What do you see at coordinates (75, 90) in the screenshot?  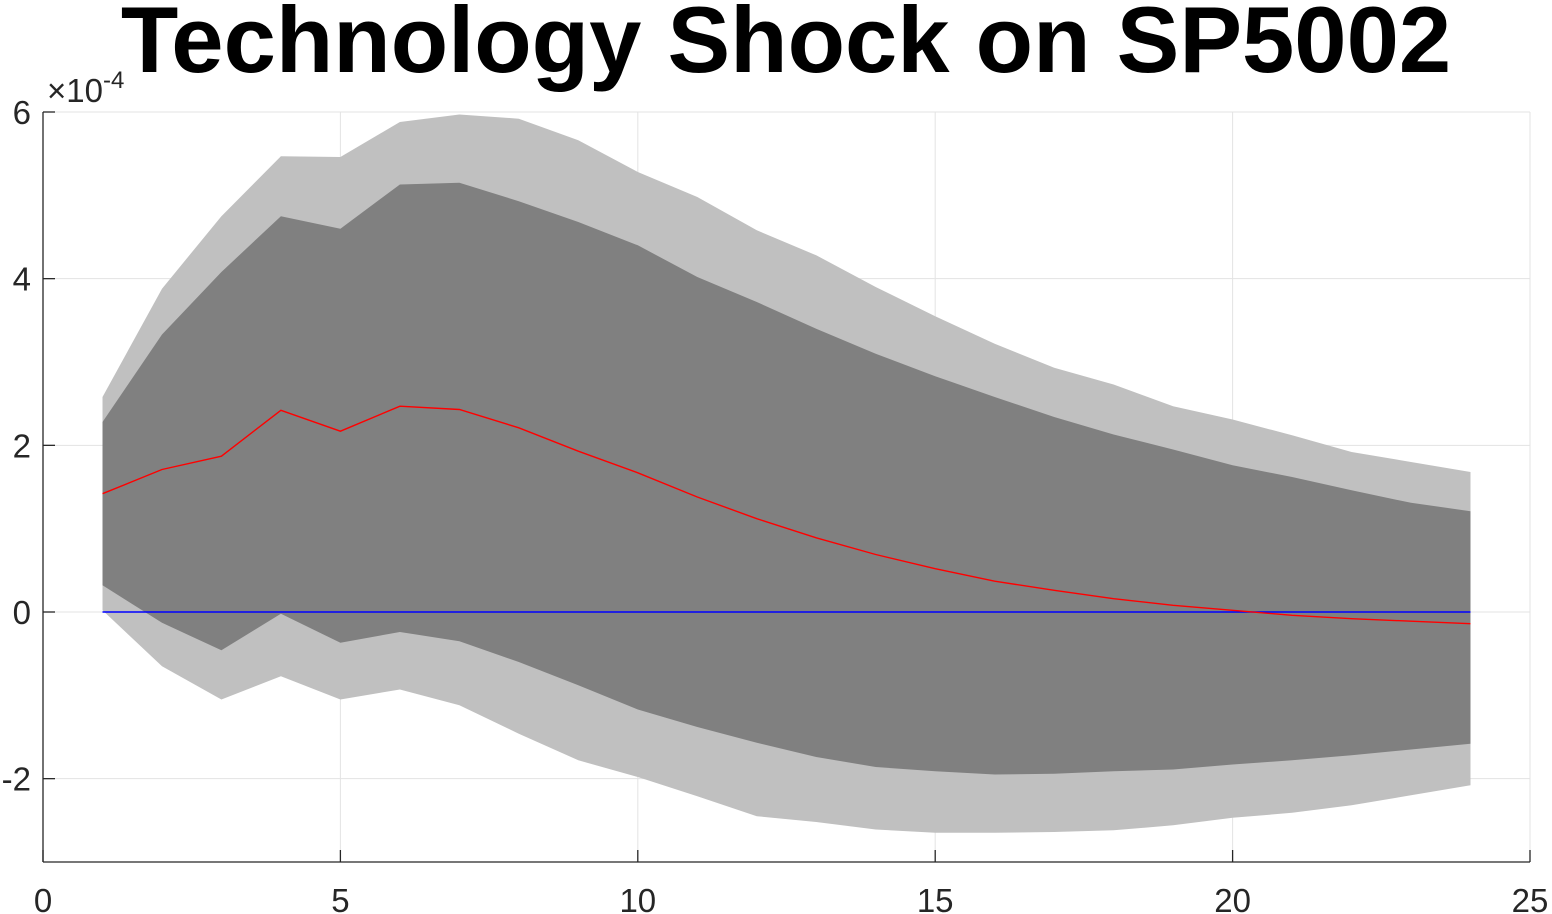 I see `y-exponent-base: ×10` at bounding box center [75, 90].